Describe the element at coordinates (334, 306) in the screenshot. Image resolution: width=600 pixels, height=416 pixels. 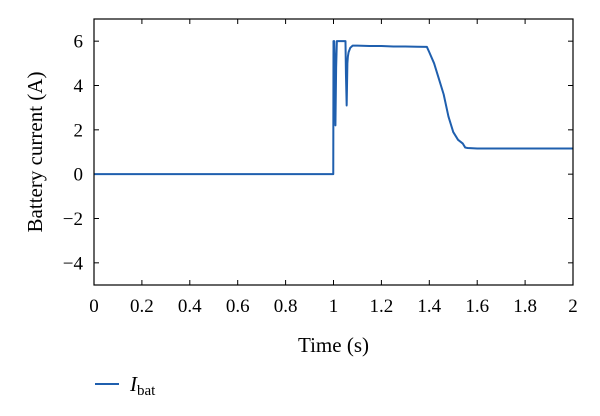
I see `x-tick-label: 1` at that location.